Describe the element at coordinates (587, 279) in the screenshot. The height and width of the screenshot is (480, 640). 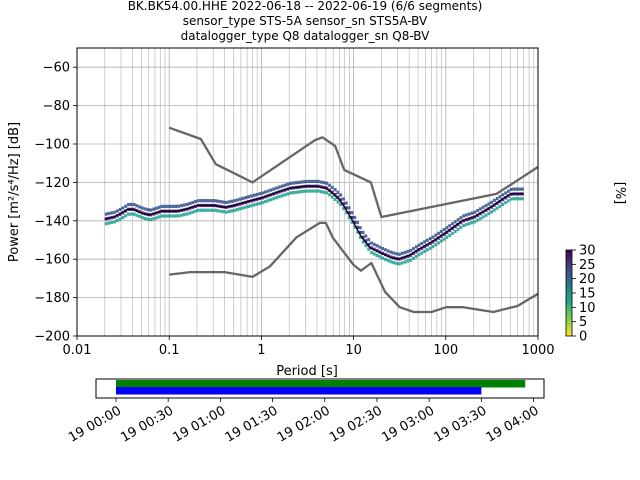
I see `colorbar-tick-label: 20` at that location.